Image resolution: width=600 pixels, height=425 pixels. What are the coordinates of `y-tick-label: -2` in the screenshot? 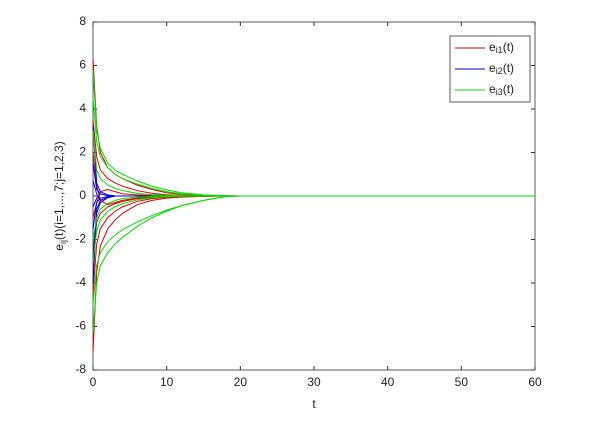 It's located at (80, 239).